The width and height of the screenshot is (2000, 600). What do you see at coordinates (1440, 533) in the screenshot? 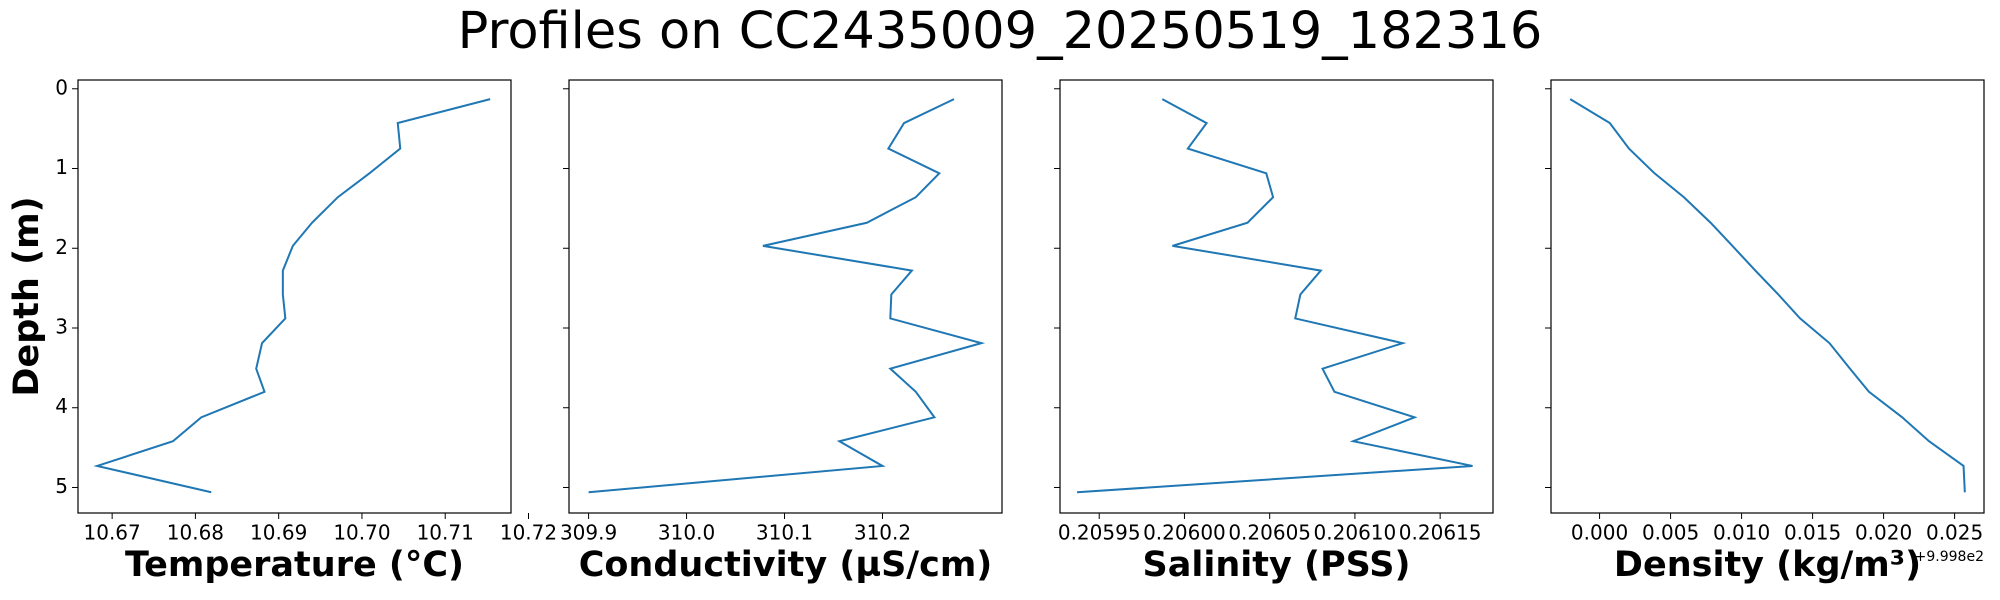
I see `x-tick-label: 0.20615` at bounding box center [1440, 533].